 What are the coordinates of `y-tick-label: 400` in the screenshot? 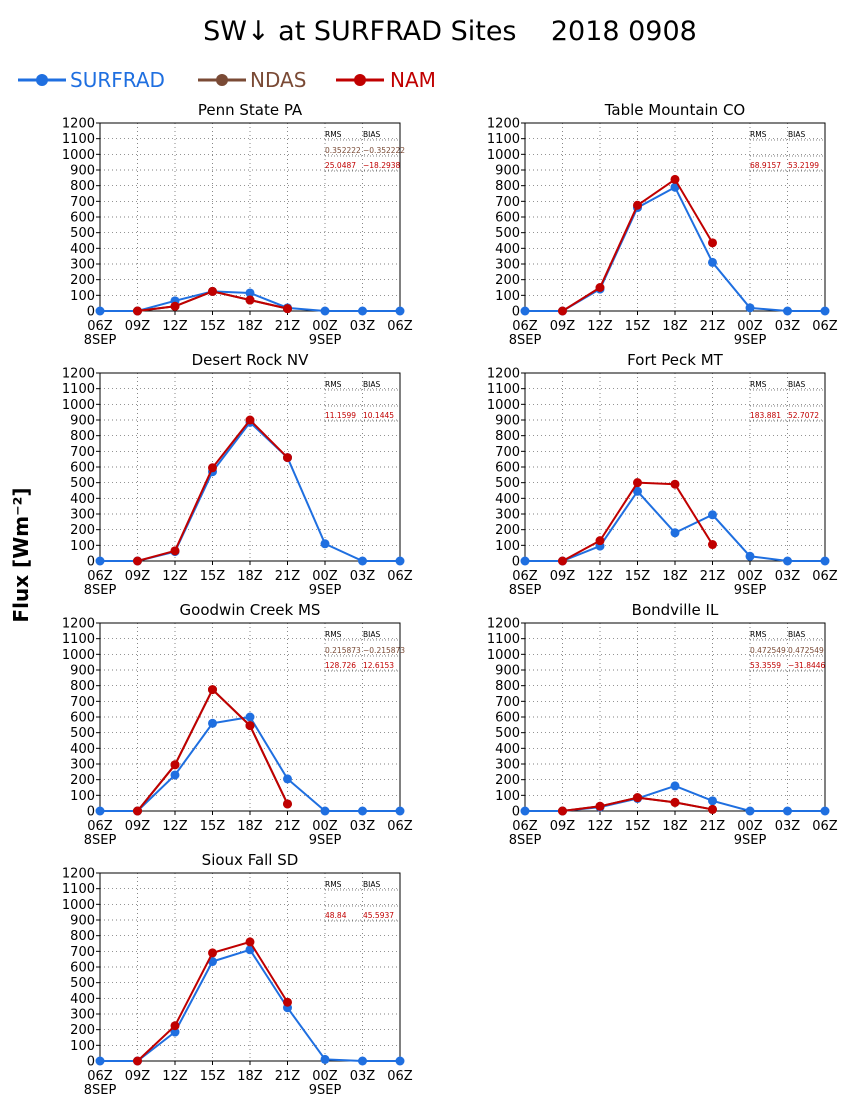 It's located at (82, 499).